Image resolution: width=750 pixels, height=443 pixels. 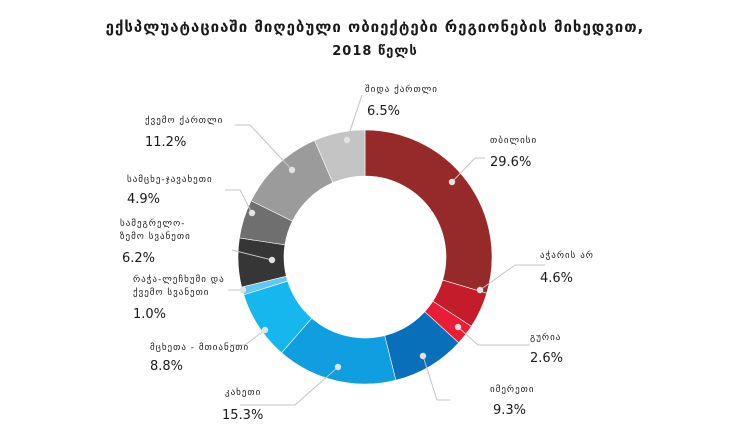 I want to click on slice-label: თბილისი, so click(x=513, y=140).